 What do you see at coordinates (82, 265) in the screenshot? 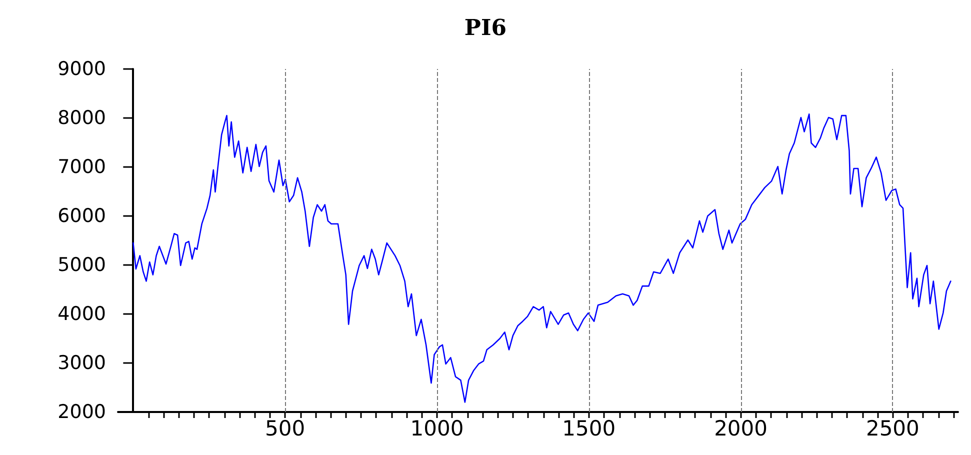
I see `y-tick-label: 5000` at bounding box center [82, 265].